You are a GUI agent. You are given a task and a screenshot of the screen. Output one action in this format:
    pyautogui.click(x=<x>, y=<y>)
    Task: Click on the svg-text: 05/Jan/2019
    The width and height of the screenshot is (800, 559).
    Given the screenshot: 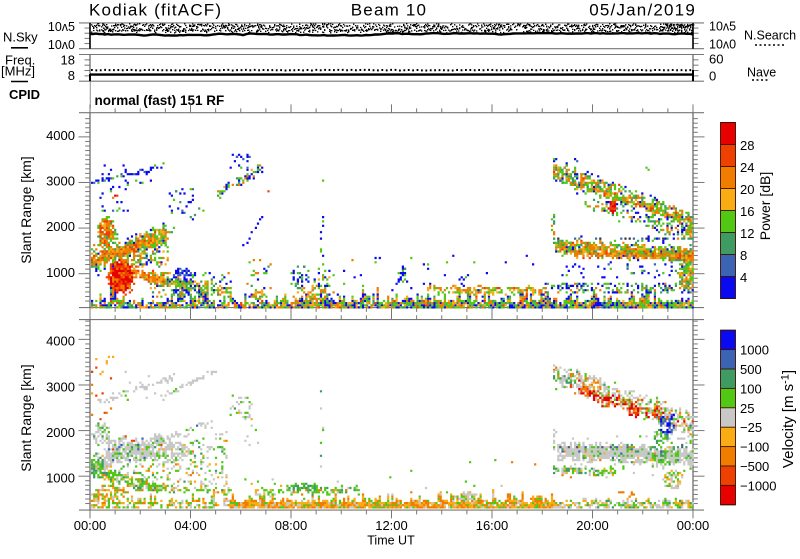 What is the action you would take?
    pyautogui.click(x=642, y=10)
    